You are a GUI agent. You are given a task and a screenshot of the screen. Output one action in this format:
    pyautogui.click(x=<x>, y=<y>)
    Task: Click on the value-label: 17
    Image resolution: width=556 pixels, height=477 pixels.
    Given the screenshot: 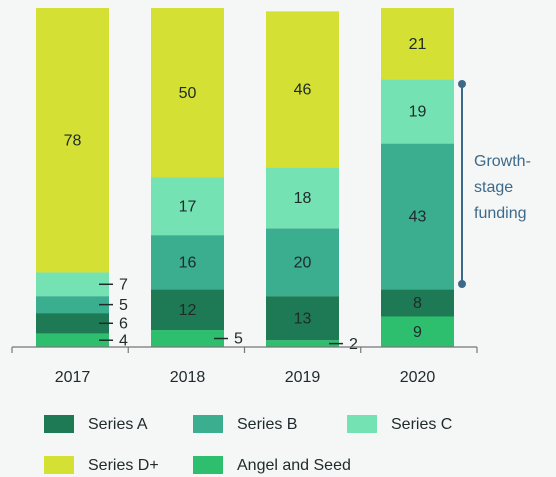 What is the action you would take?
    pyautogui.click(x=188, y=207)
    